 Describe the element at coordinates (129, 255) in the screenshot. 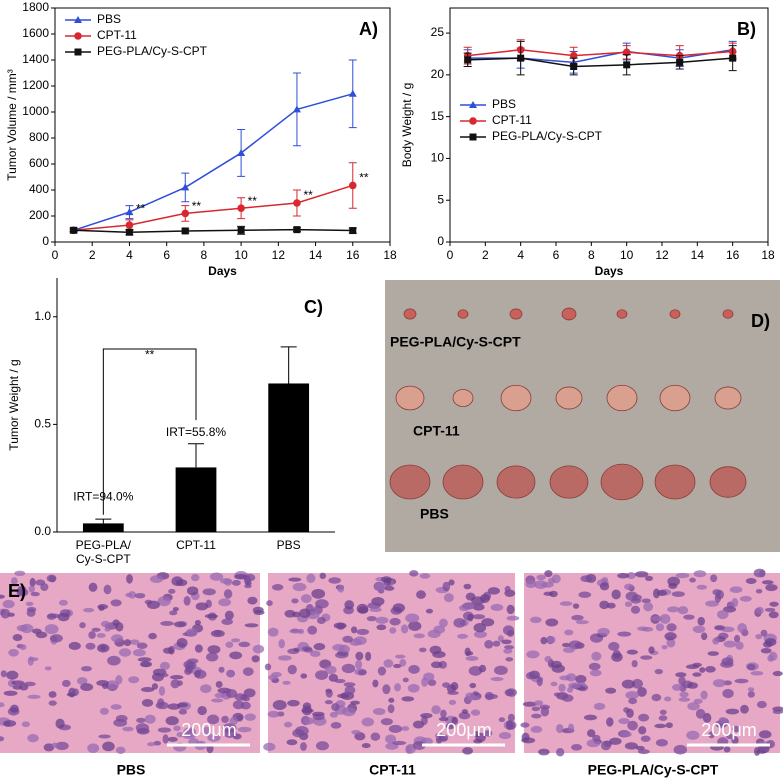

I see `x-tick-label: 4` at that location.